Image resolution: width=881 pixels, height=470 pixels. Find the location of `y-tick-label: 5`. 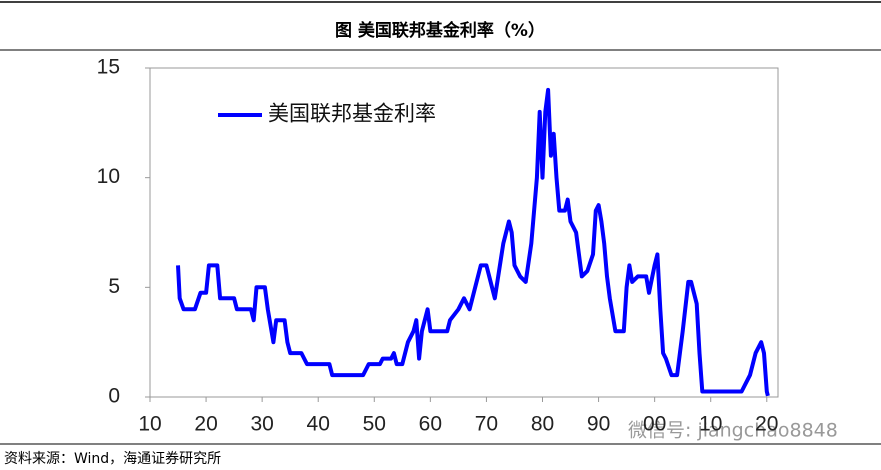

y-tick-label: 5 is located at coordinates (114, 286).